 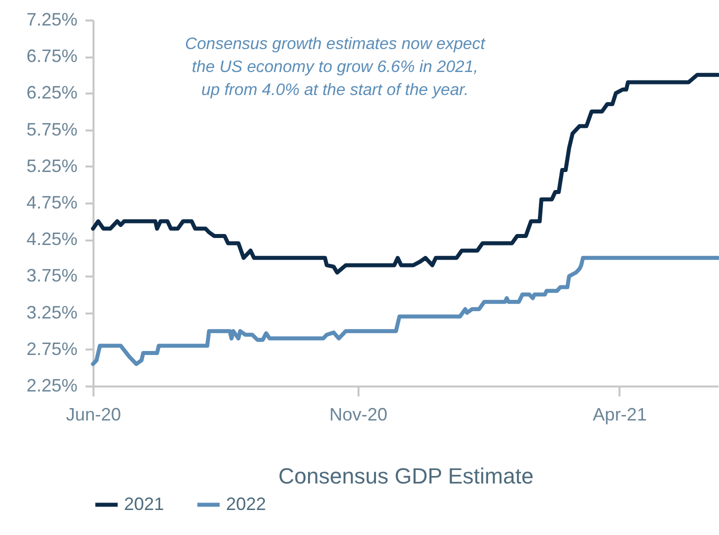 I want to click on y-tick-label: 5.25%, so click(x=52, y=166).